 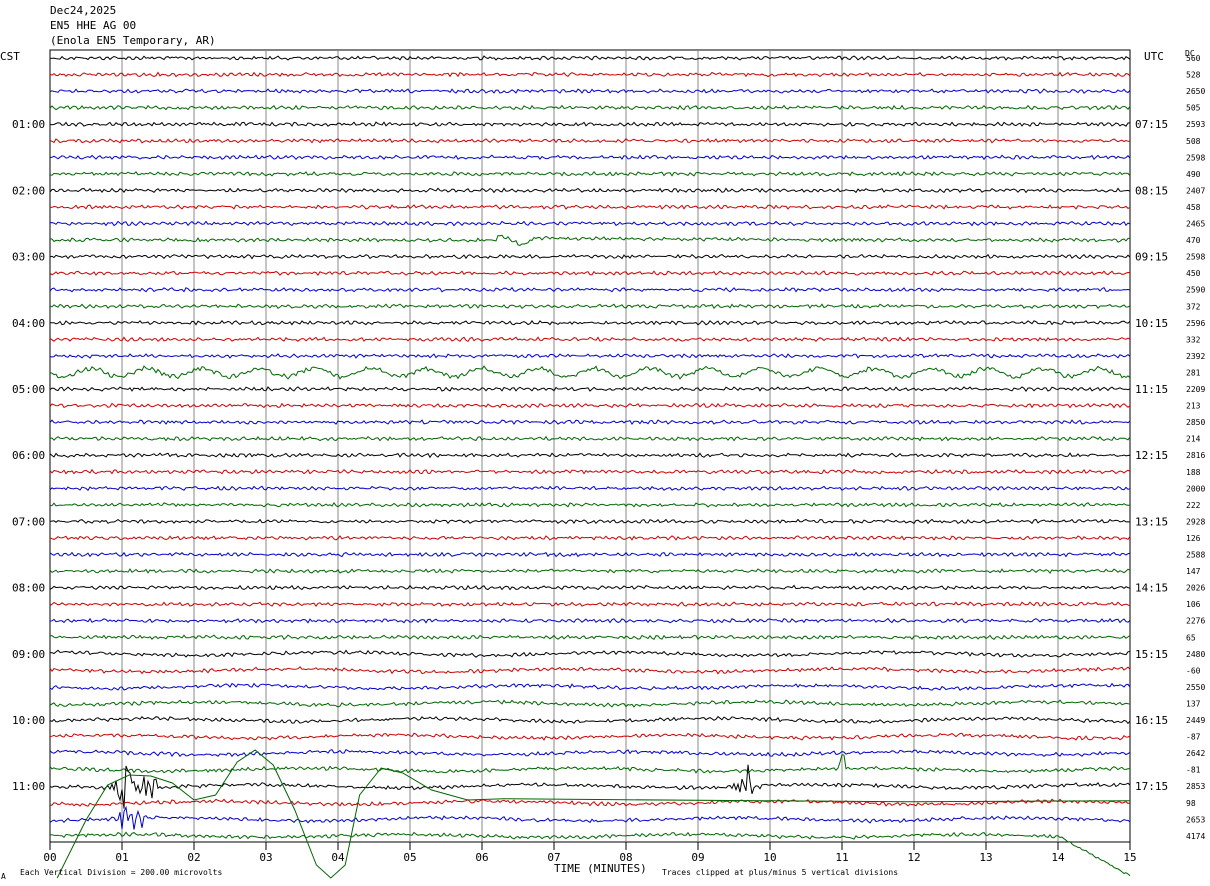 What do you see at coordinates (1193, 538) in the screenshot?
I see `dc-offset-label: 126` at bounding box center [1193, 538].